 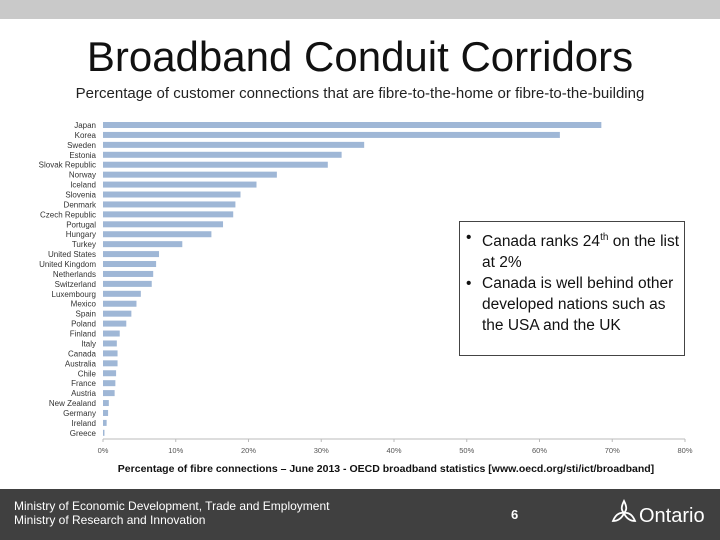 What do you see at coordinates (321, 450) in the screenshot?
I see `x-tick-label: 30%` at bounding box center [321, 450].